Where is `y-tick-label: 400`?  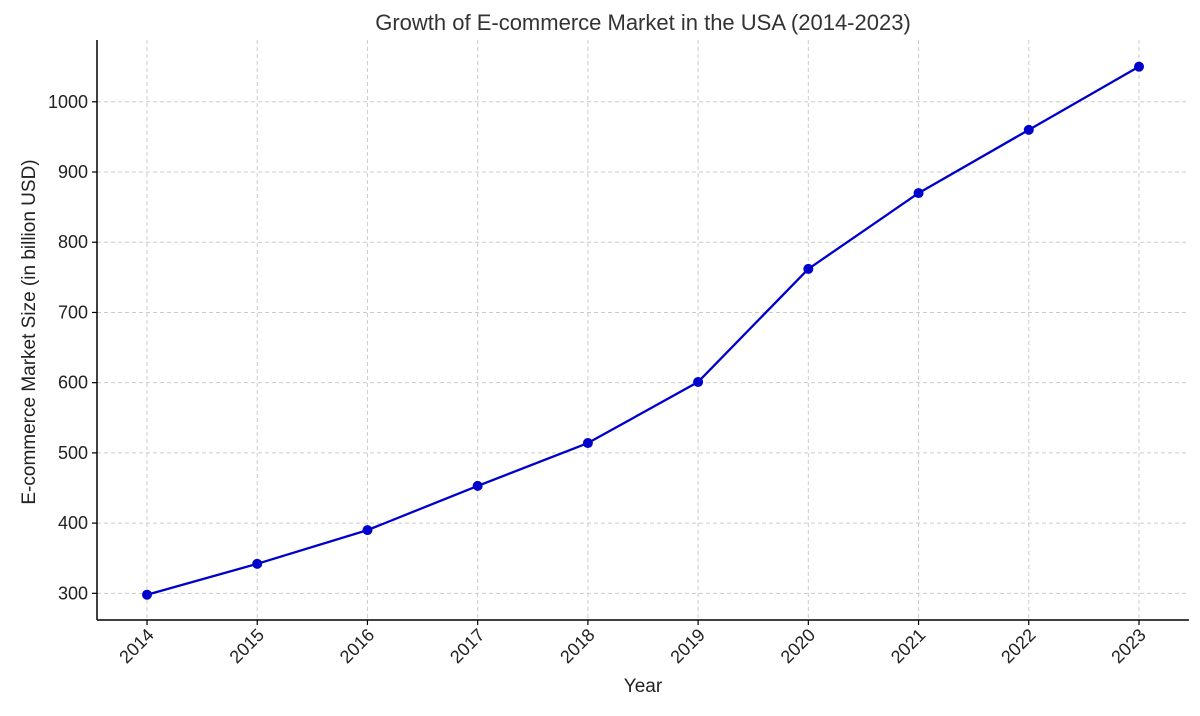
y-tick-label: 400 is located at coordinates (73, 523).